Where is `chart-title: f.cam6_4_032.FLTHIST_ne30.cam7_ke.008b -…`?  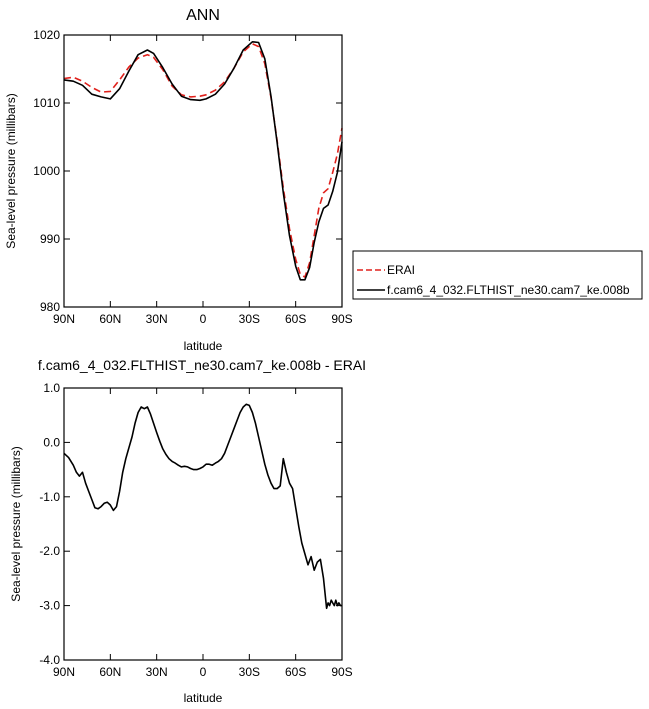 chart-title: f.cam6_4_032.FLTHIST_ne30.cam7_ke.008b -… is located at coordinates (202, 365).